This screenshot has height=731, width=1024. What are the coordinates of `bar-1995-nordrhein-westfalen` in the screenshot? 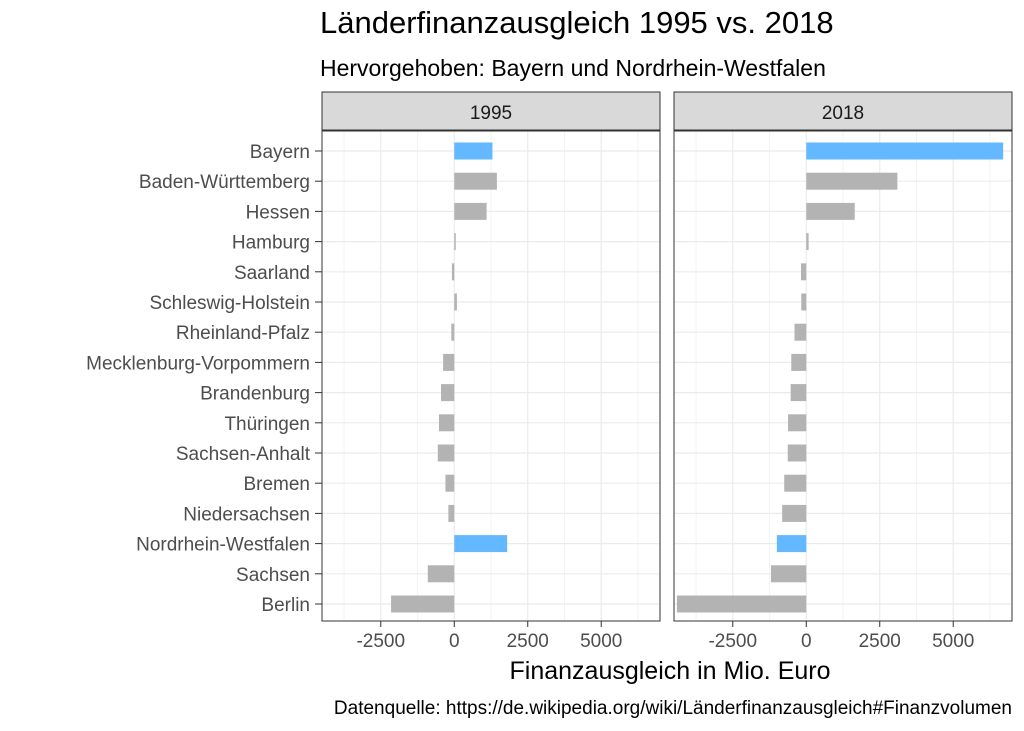 It's located at (481, 544).